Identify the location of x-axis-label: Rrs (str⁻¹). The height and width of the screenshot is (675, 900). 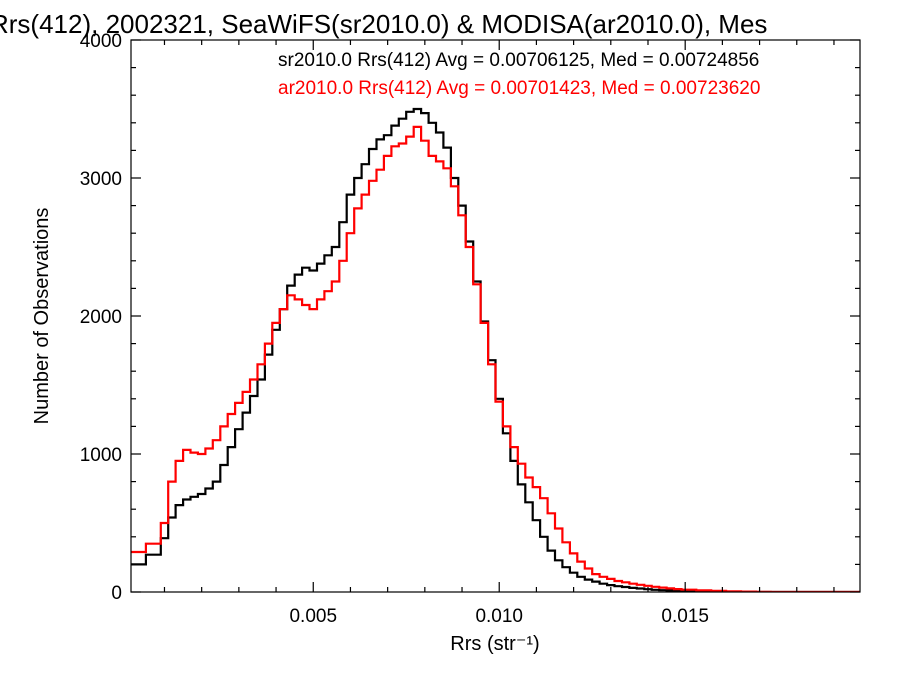
(494, 644).